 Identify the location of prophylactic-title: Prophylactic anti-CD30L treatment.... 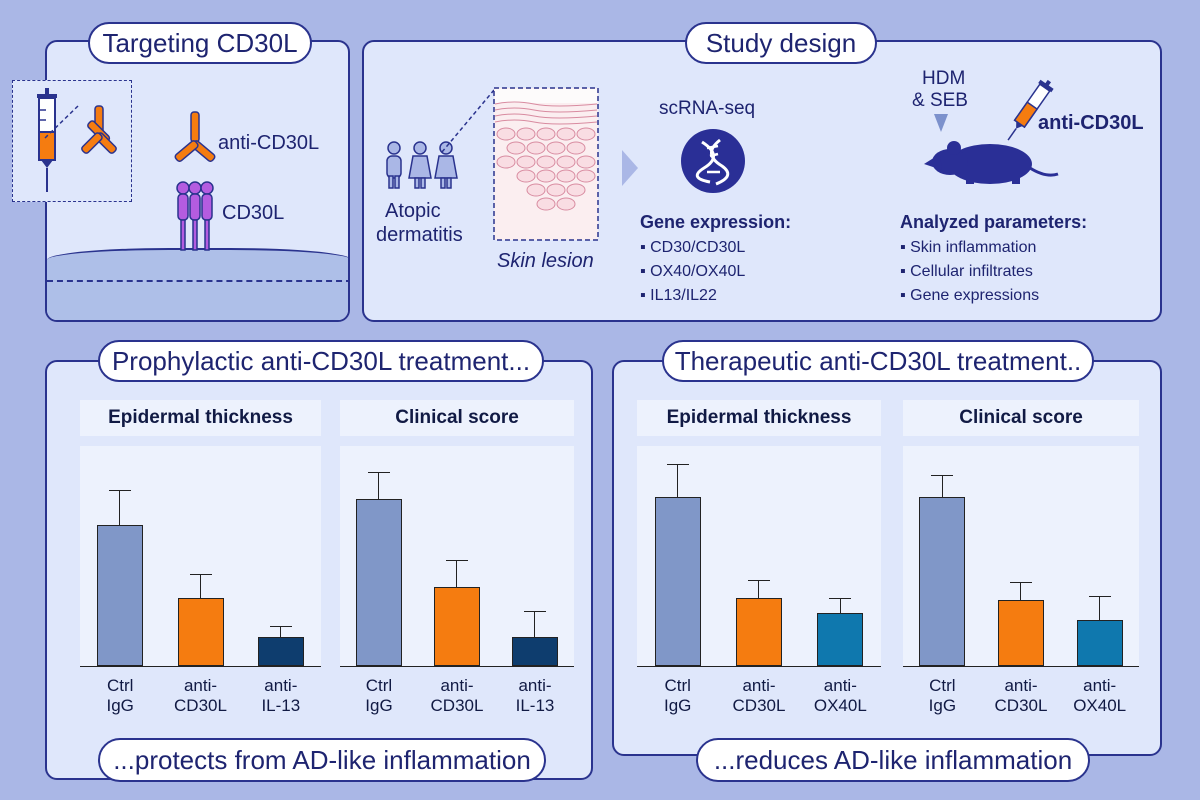
(321, 361).